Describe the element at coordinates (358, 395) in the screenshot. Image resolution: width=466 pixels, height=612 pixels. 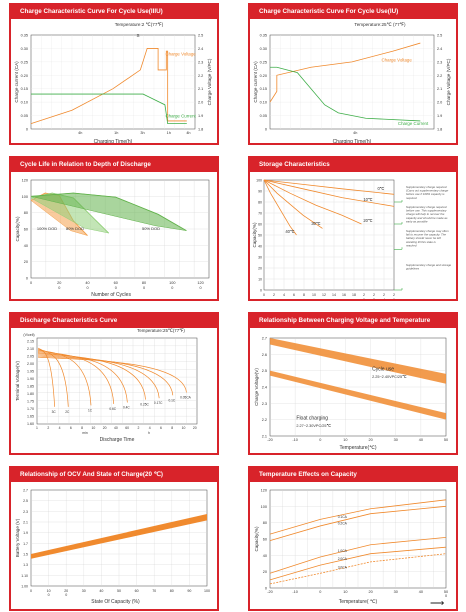
I see `voltage-band` at that location.